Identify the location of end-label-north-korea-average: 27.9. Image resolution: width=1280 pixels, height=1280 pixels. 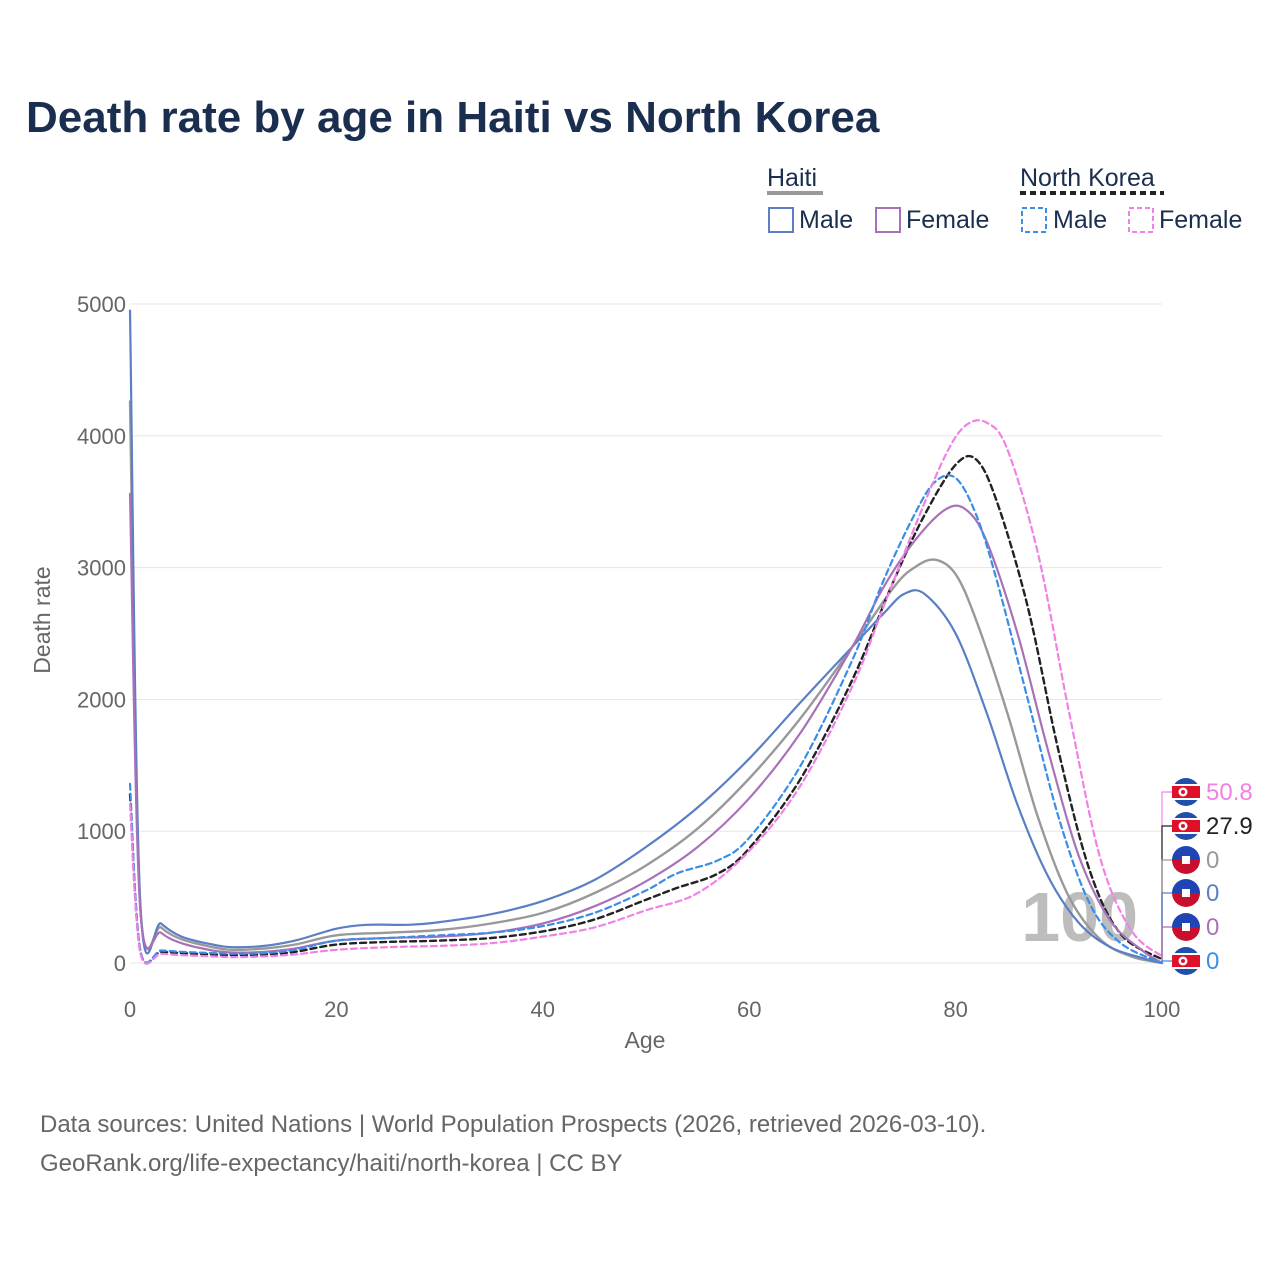
(1229, 826).